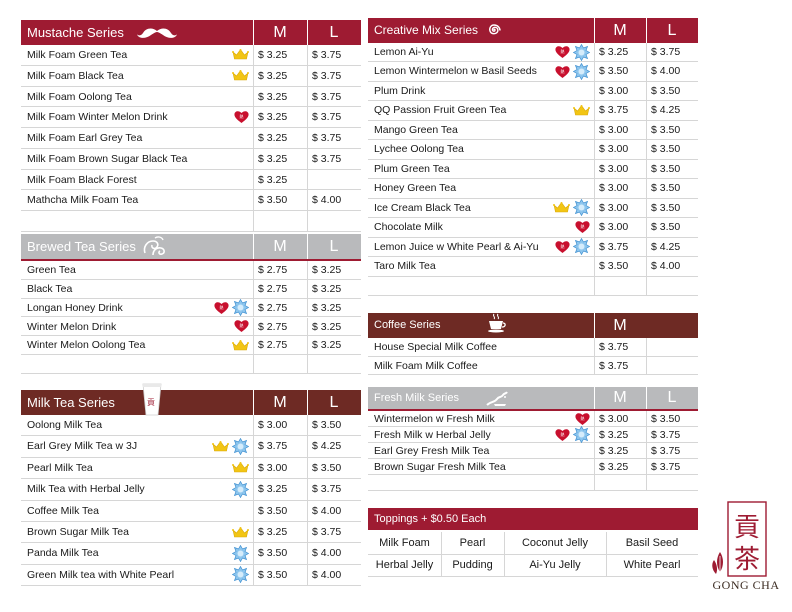 The width and height of the screenshot is (792, 612). What do you see at coordinates (746, 585) in the screenshot?
I see `brand-name: GONG CHA` at bounding box center [746, 585].